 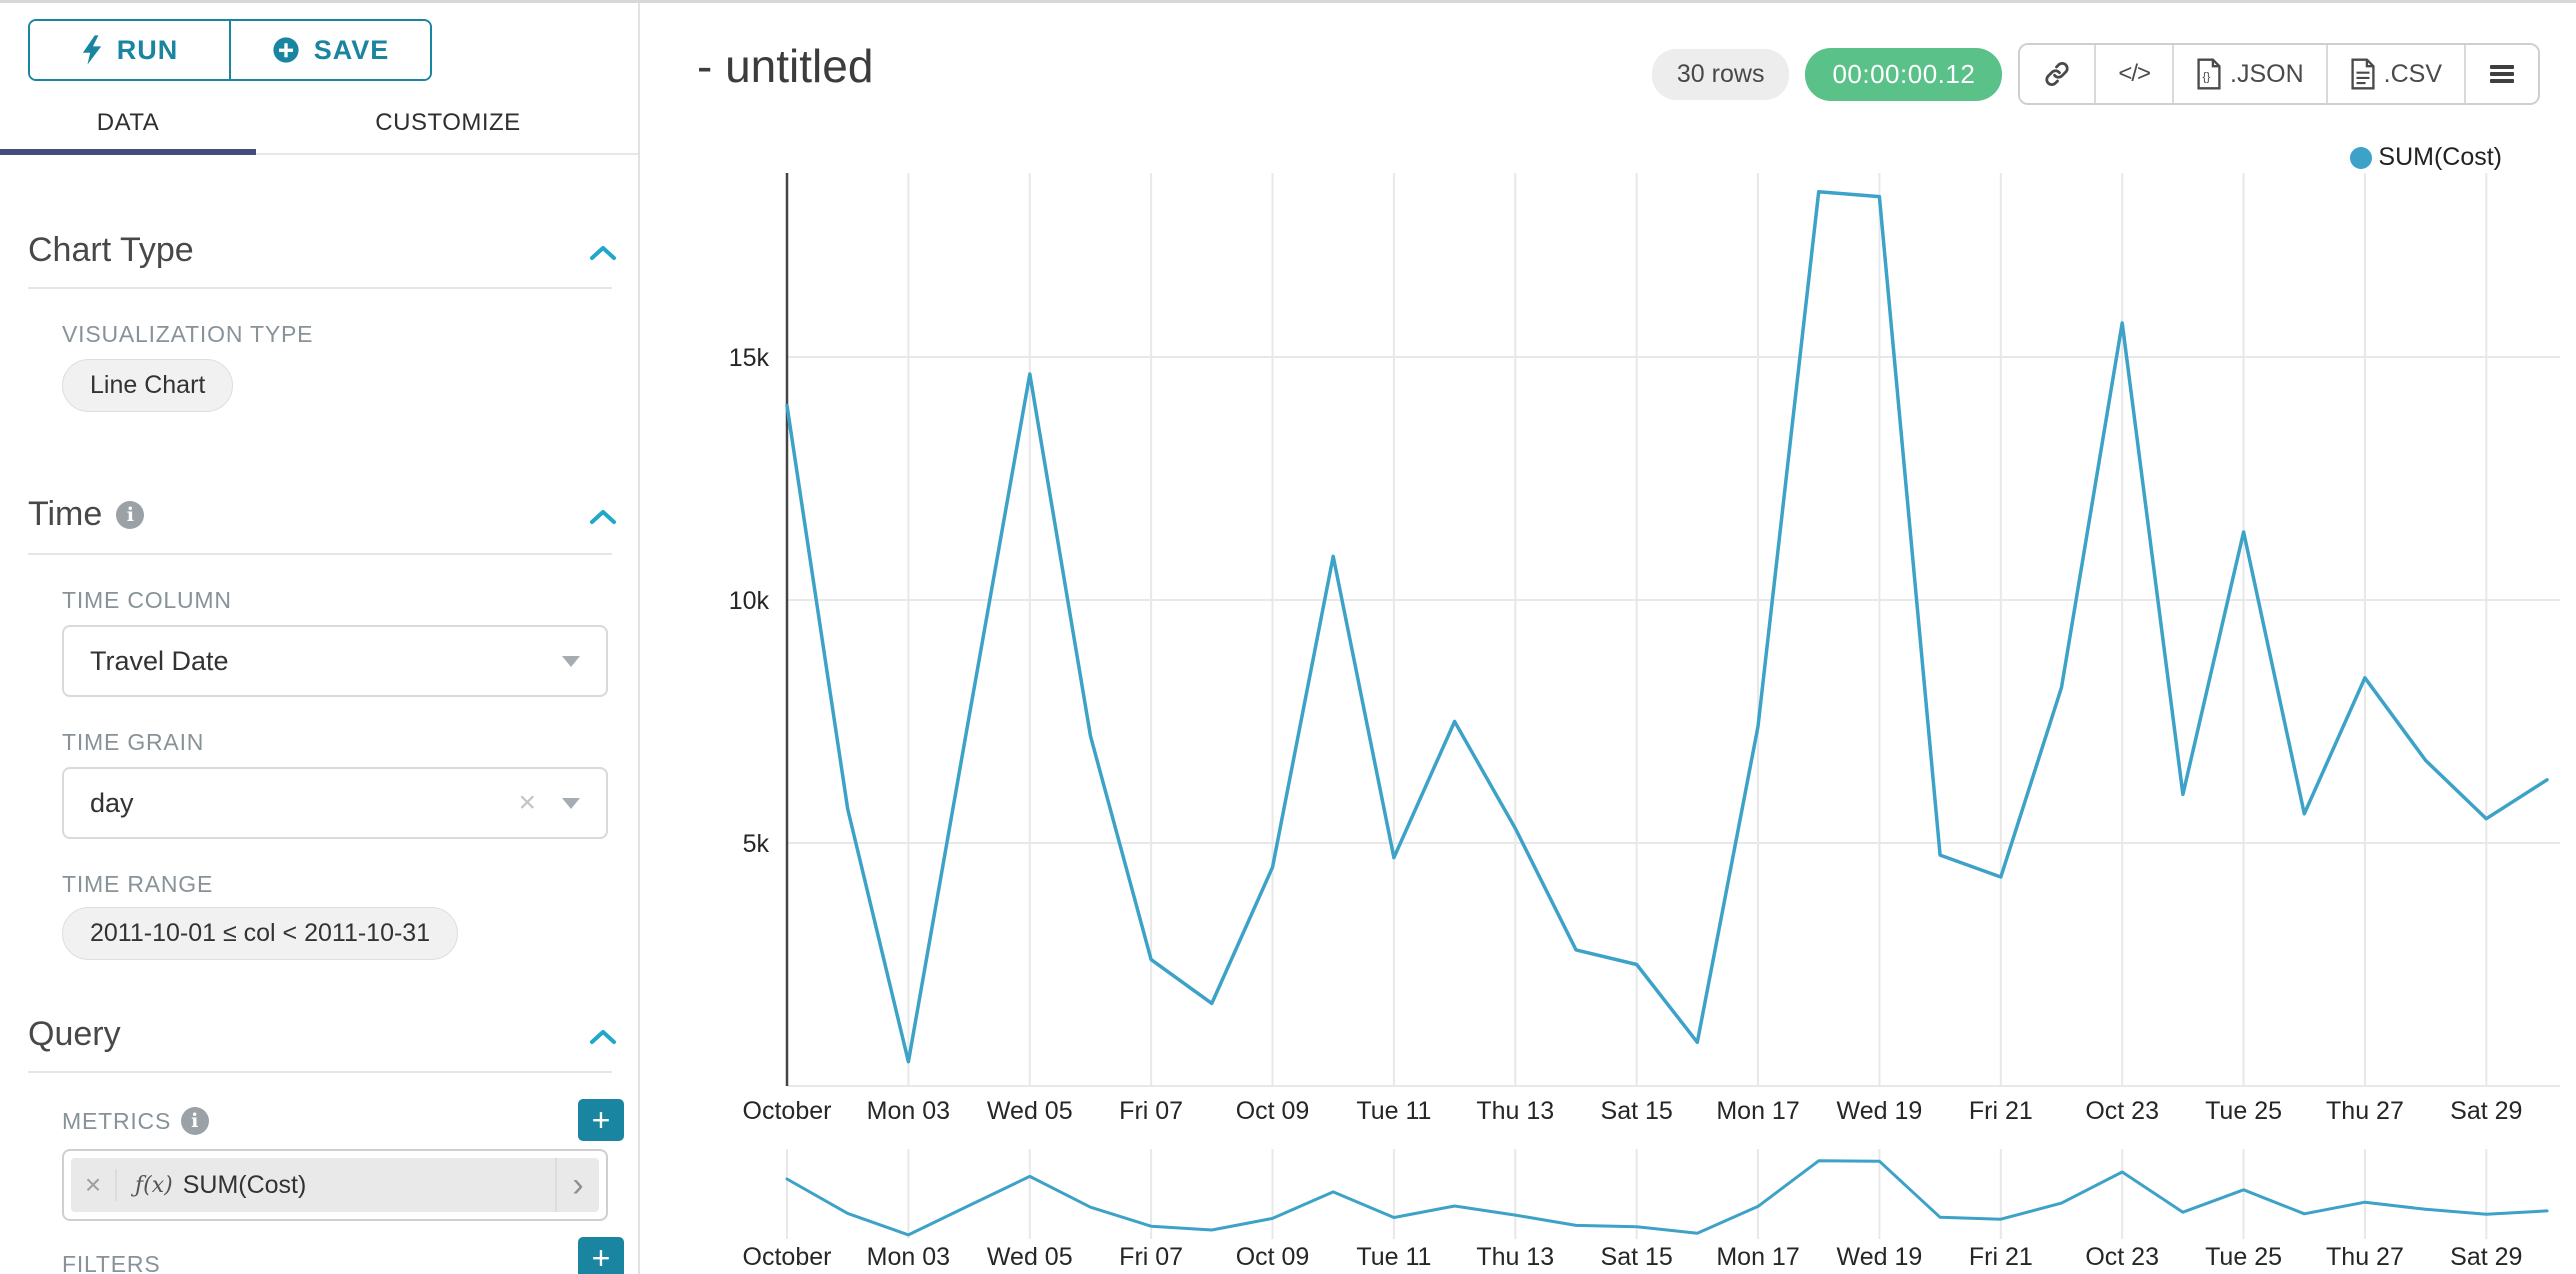 I want to click on chart-menu-button, so click(x=2502, y=74).